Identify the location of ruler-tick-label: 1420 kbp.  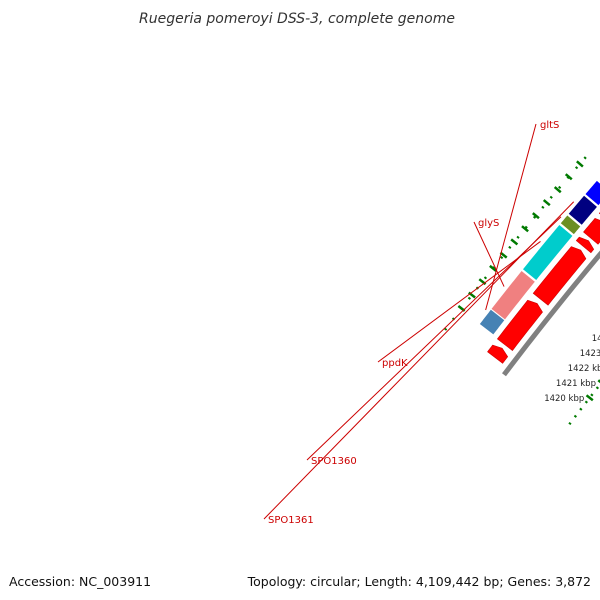
(564, 399).